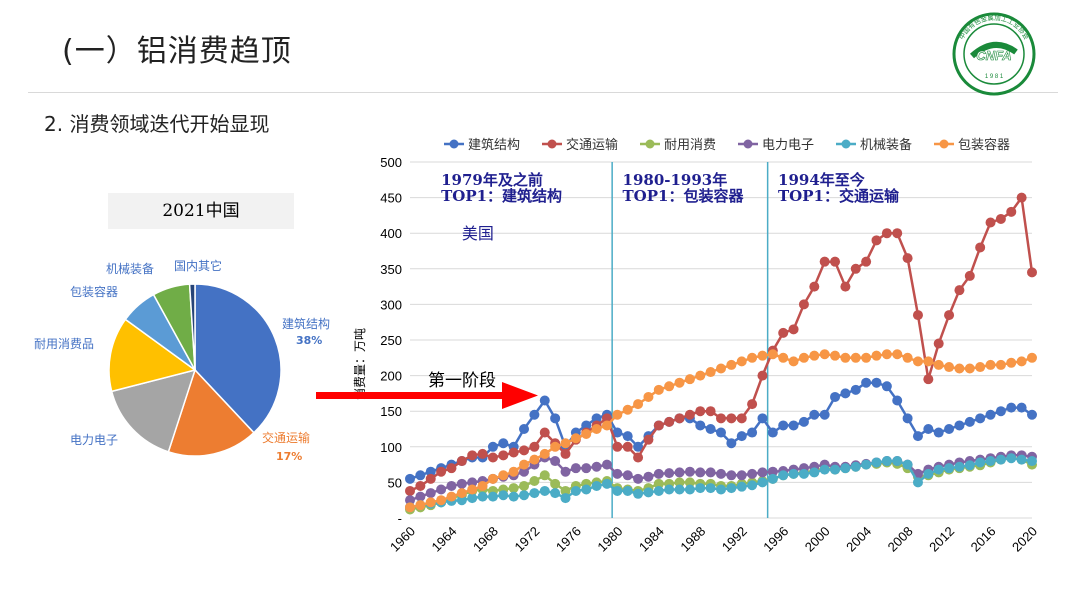  I want to click on y-tick-label: 100, so click(391, 447).